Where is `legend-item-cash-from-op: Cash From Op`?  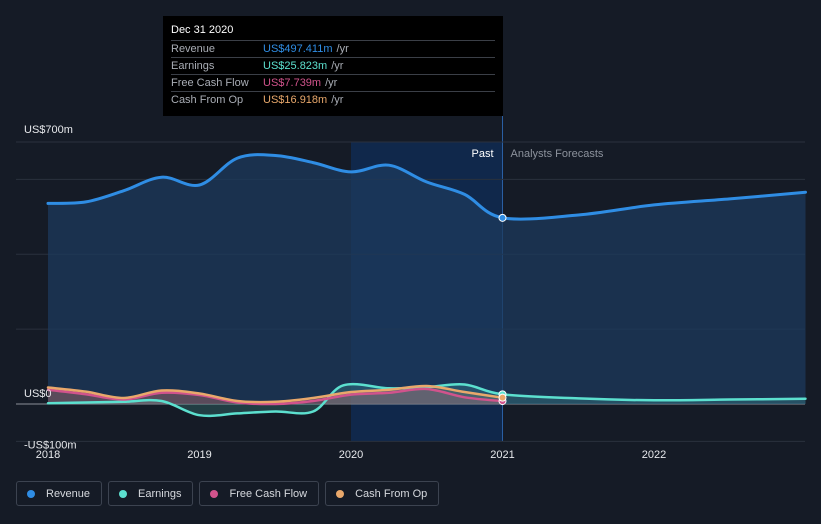
legend-item-cash-from-op: Cash From Op is located at coordinates (382, 493).